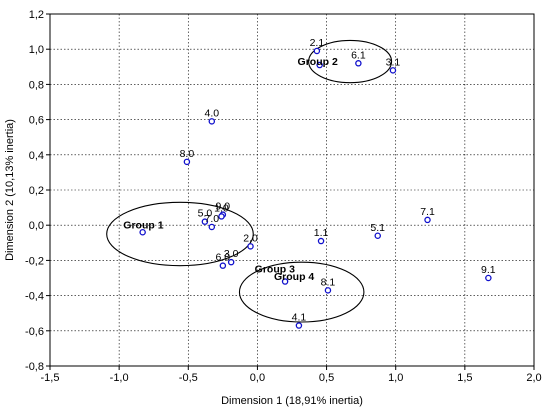 Image resolution: width=550 pixels, height=411 pixels. I want to click on y-tick-label: -0,2, so click(34, 261).